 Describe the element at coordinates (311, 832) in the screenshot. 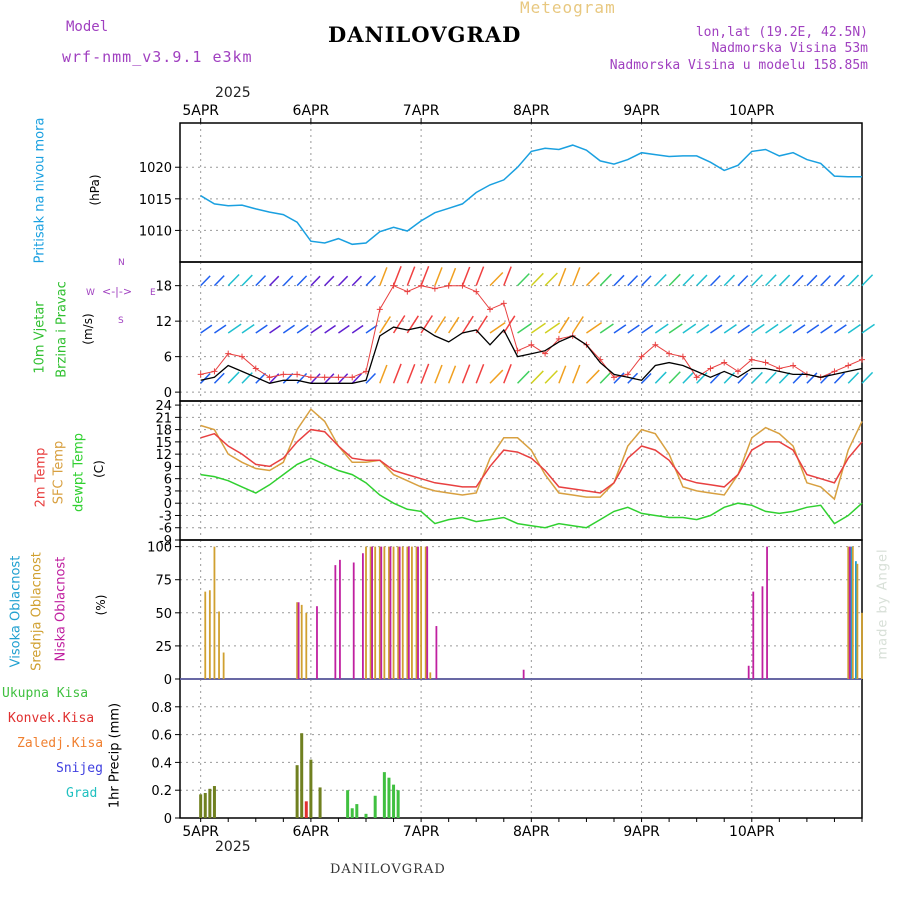

I see `date-label-bottom: 6APR` at that location.